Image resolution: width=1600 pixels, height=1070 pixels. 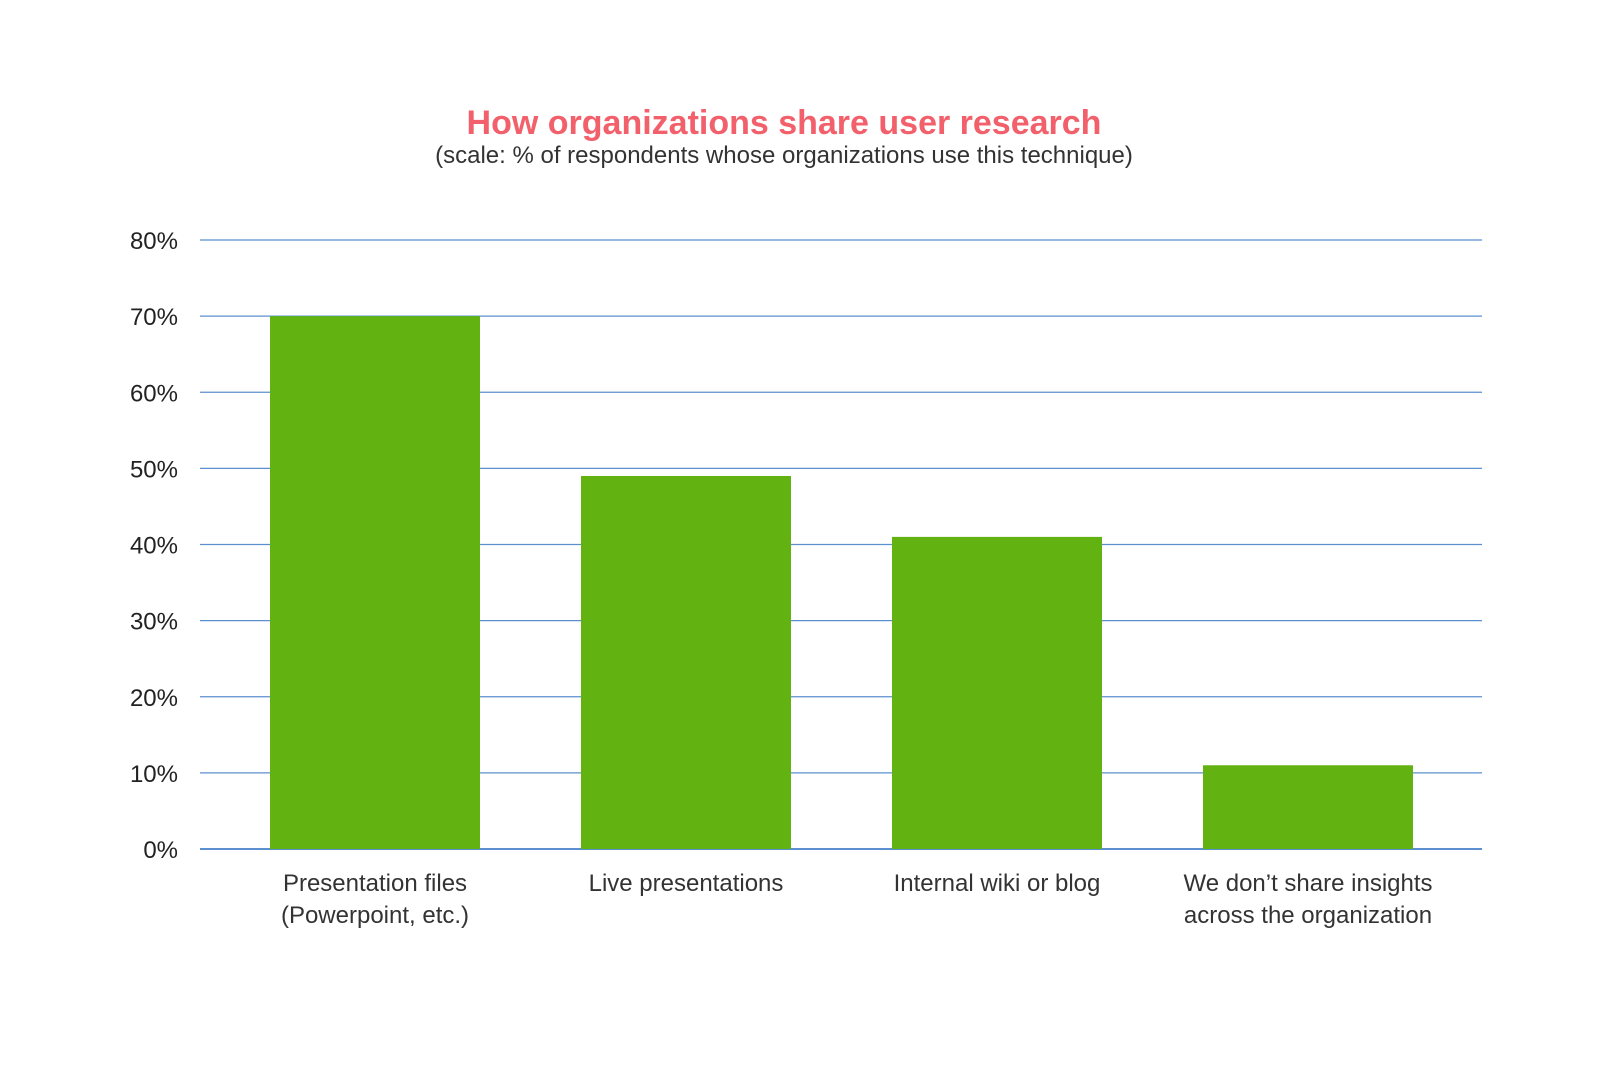 What do you see at coordinates (154, 774) in the screenshot?
I see `y-tick-label: 10%` at bounding box center [154, 774].